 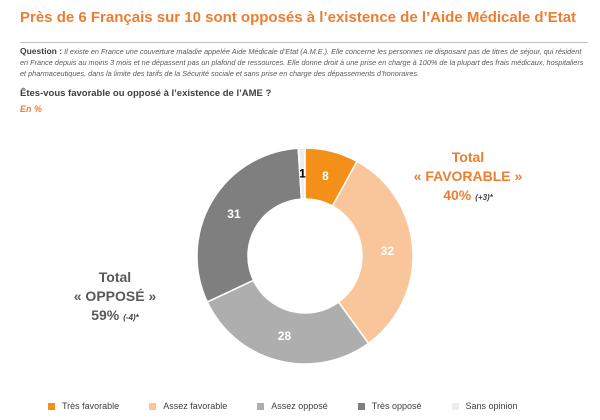 I want to click on total-favorable-line2: « FAVORABLE », so click(x=468, y=176).